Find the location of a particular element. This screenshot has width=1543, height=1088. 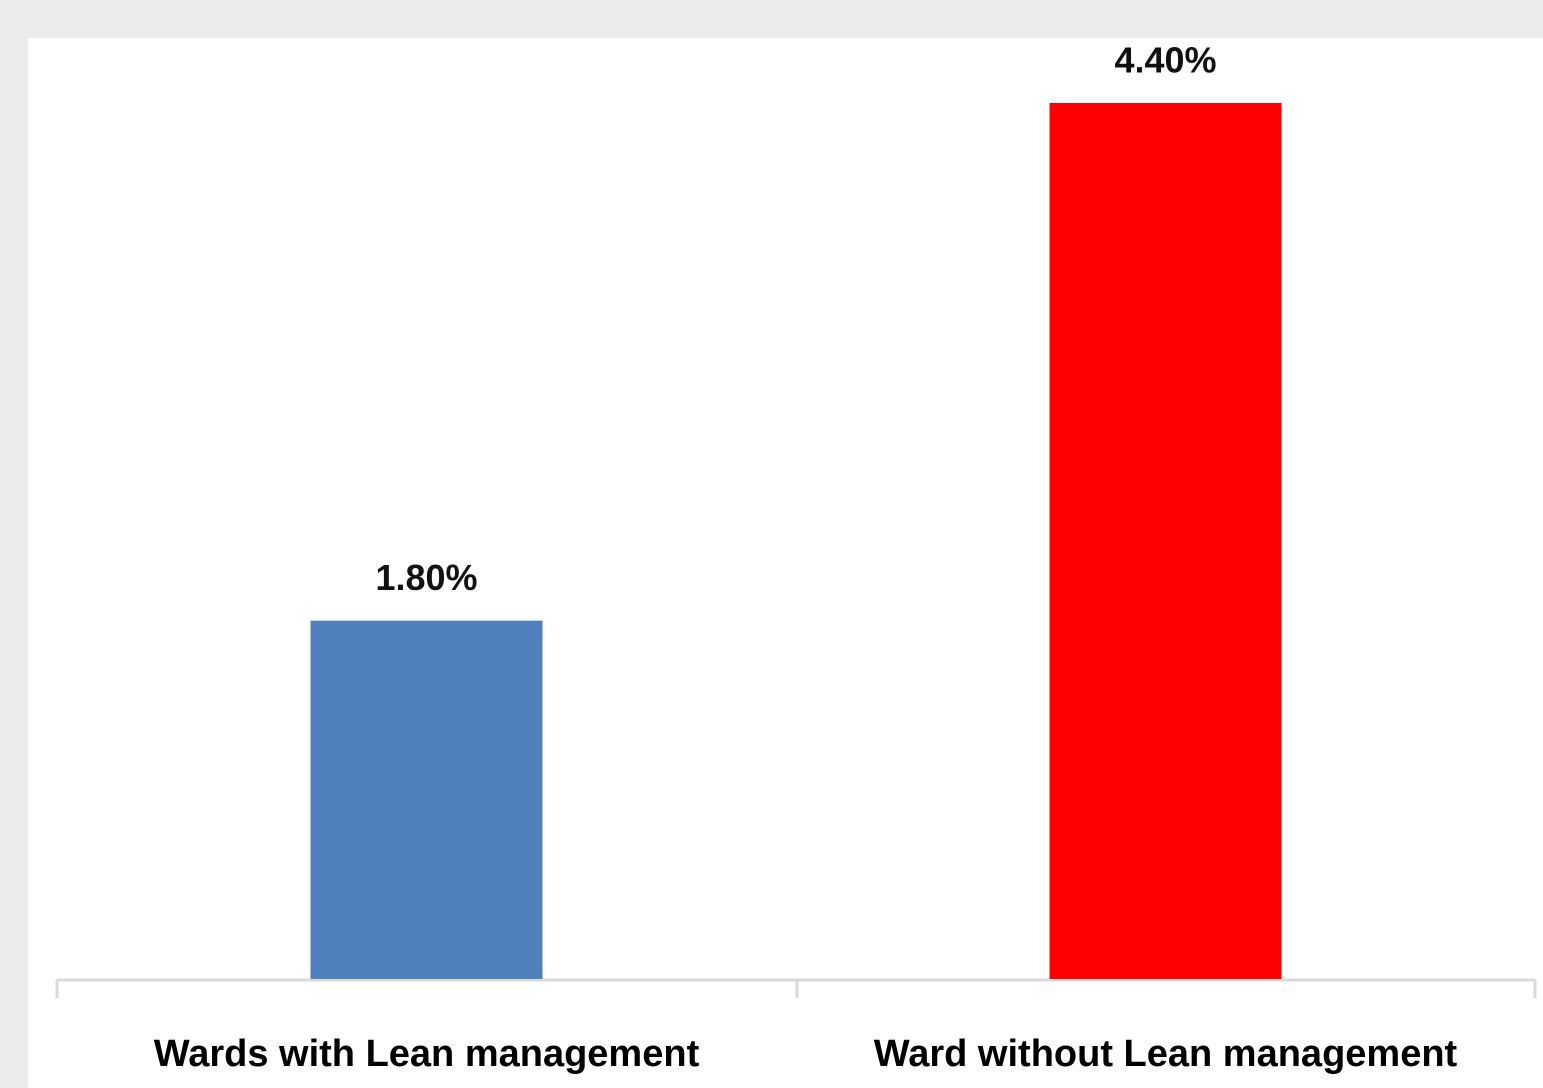

x-tick-label: Ward without Lean management is located at coordinates (1166, 1054).